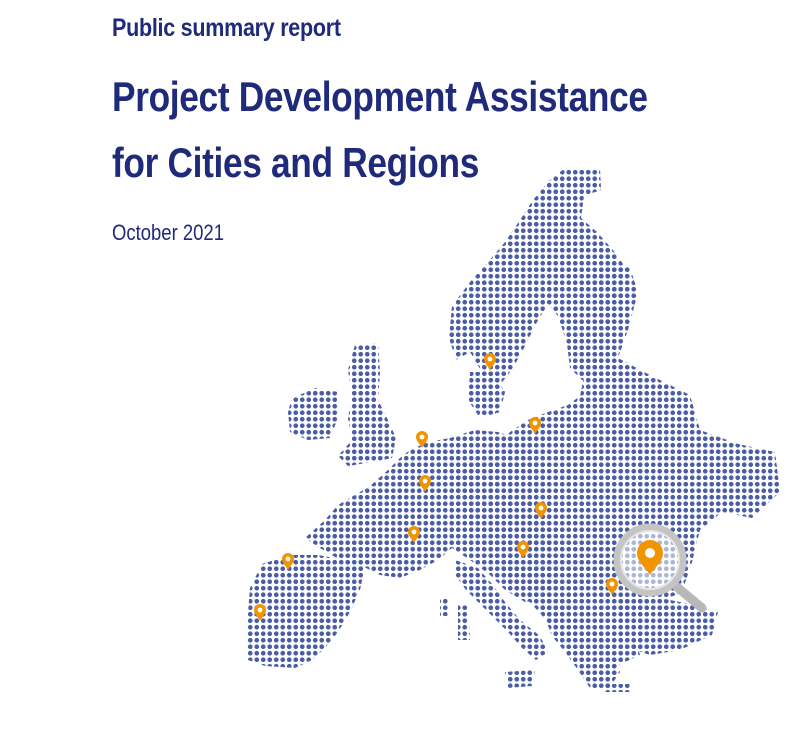 Image resolution: width=790 pixels, height=737 pixels. I want to click on report-type-label: Public summary report, so click(226, 28).